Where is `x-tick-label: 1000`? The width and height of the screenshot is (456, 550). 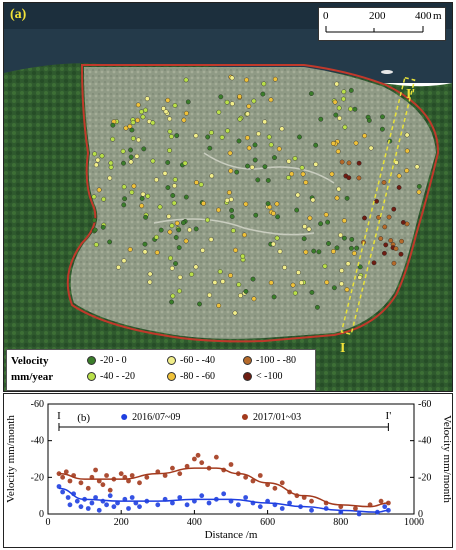
x-tick-label: 1000 is located at coordinates (414, 522).